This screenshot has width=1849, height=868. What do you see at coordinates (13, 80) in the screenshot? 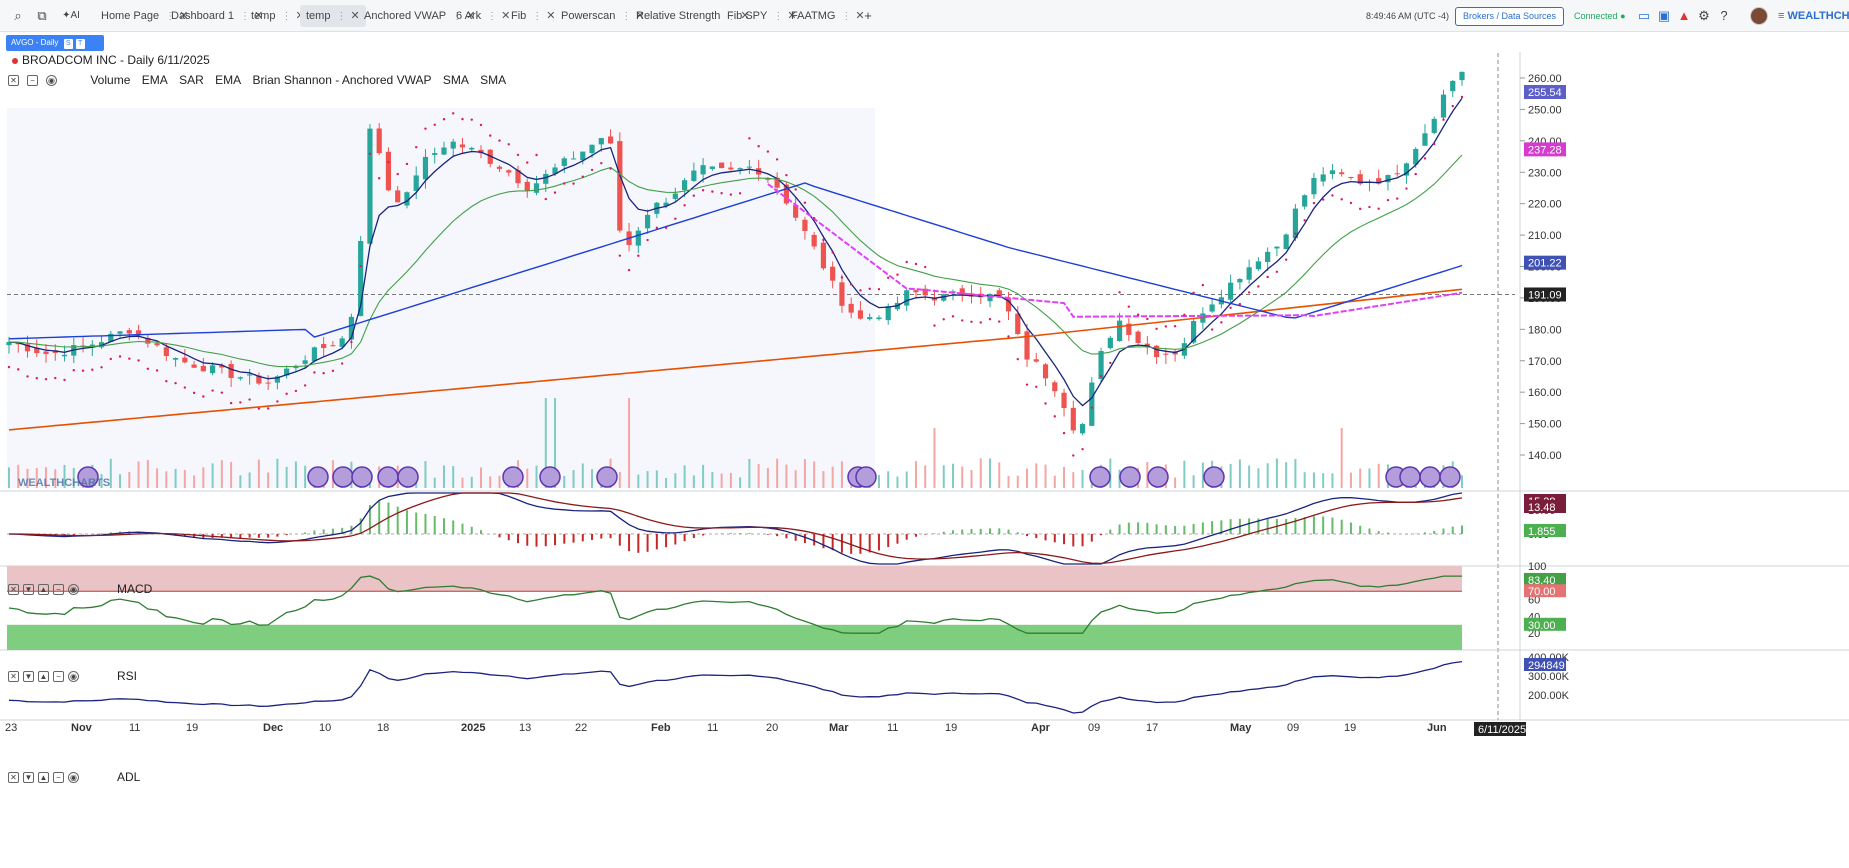
I see `close-pane-icon: ✕` at bounding box center [13, 80].